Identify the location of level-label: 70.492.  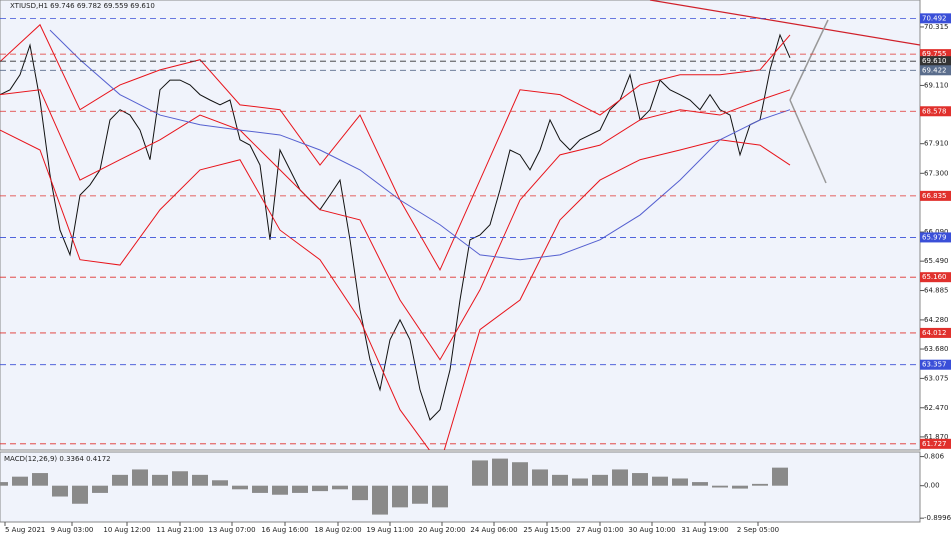
(934, 18).